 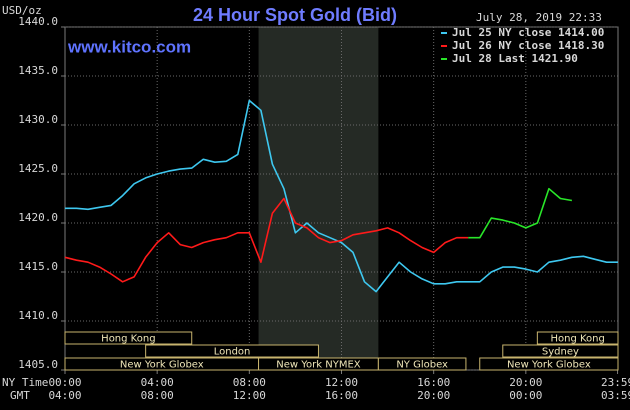 What do you see at coordinates (38, 315) in the screenshot?
I see `y-tick-label: 1410.0` at bounding box center [38, 315].